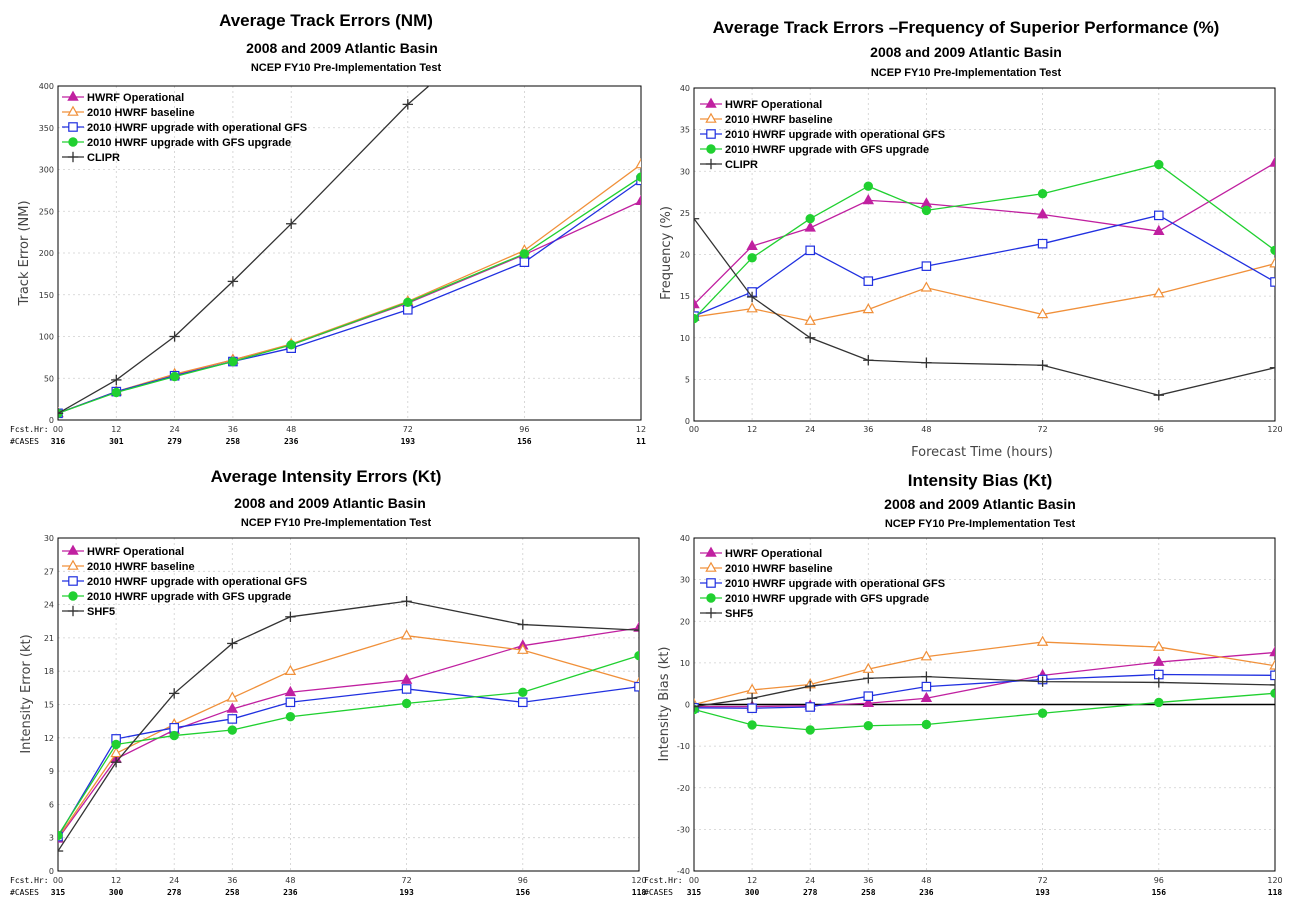 The height and width of the screenshot is (902, 1297). What do you see at coordinates (685, 255) in the screenshot?
I see `y-ticks: 0 5 10 15 20 25 30 35 40` at bounding box center [685, 255].